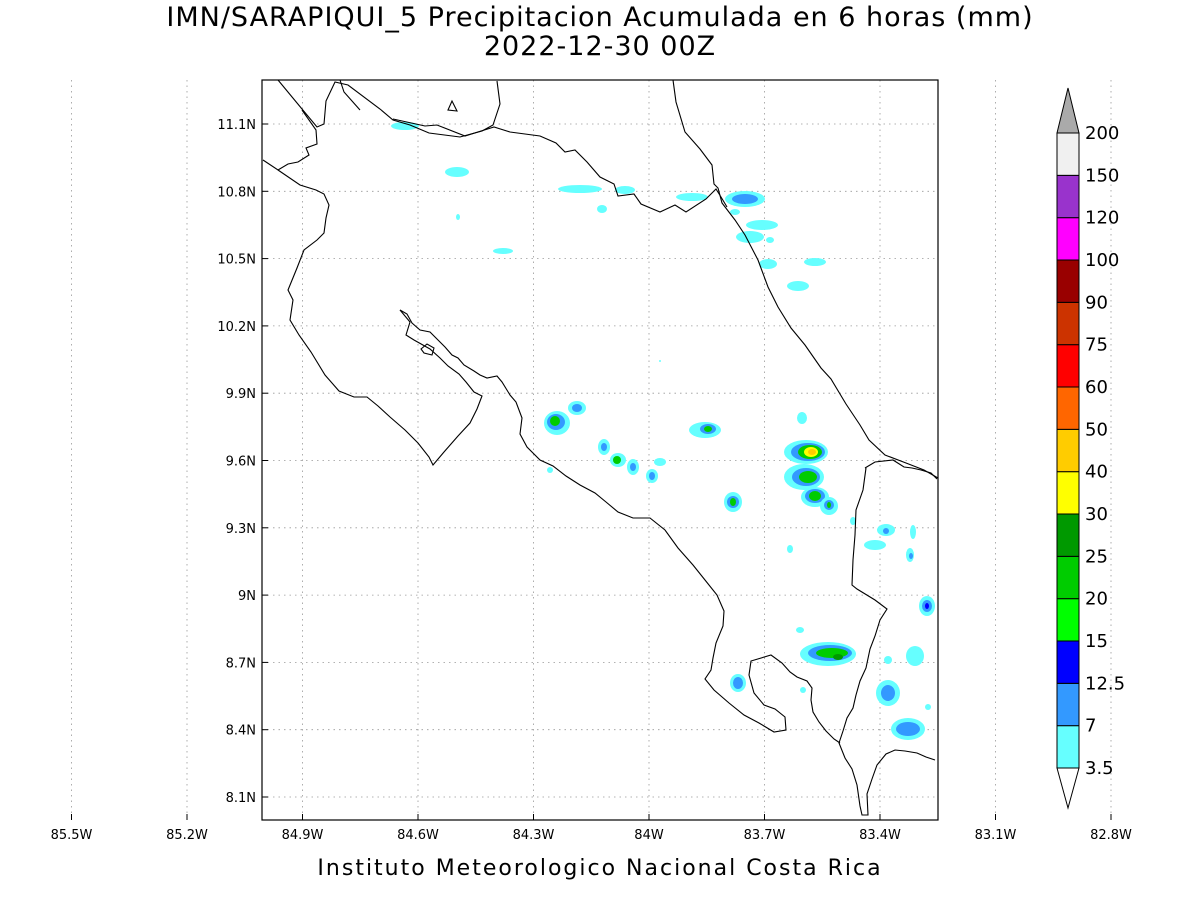  Describe the element at coordinates (1111, 835) in the screenshot. I see `lon-tick-label: 82.8W` at that location.